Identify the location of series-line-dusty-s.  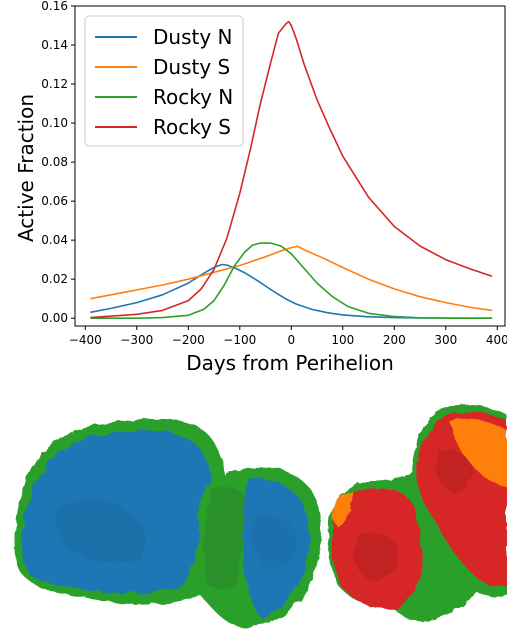
(291, 278).